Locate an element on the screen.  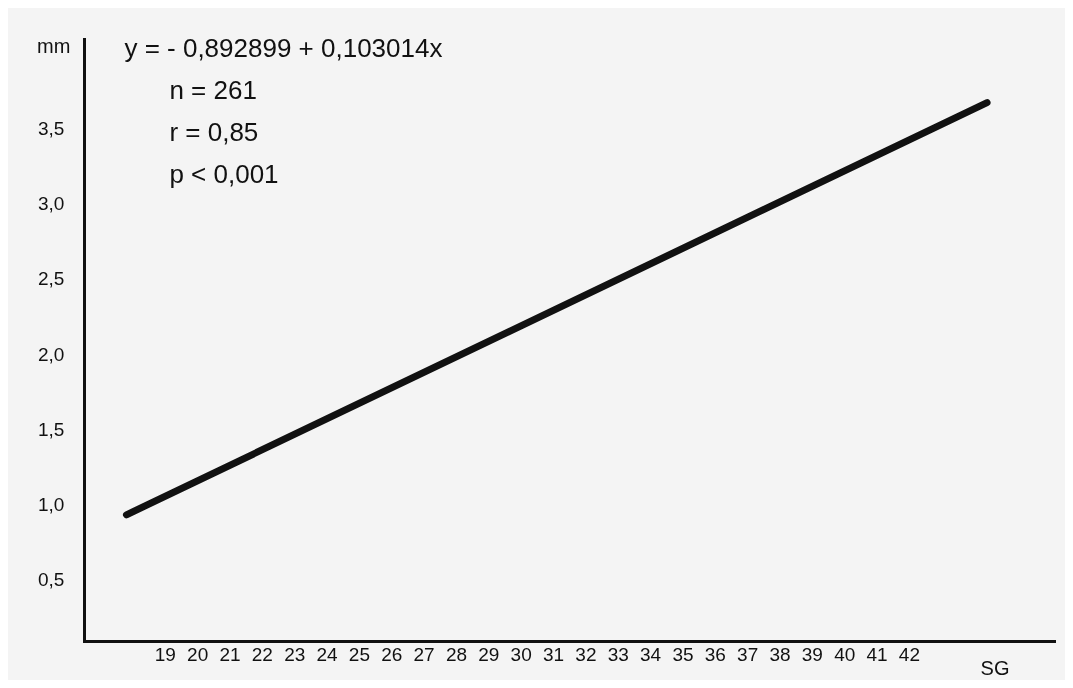
y-tick-label: 3,0 is located at coordinates (51, 204).